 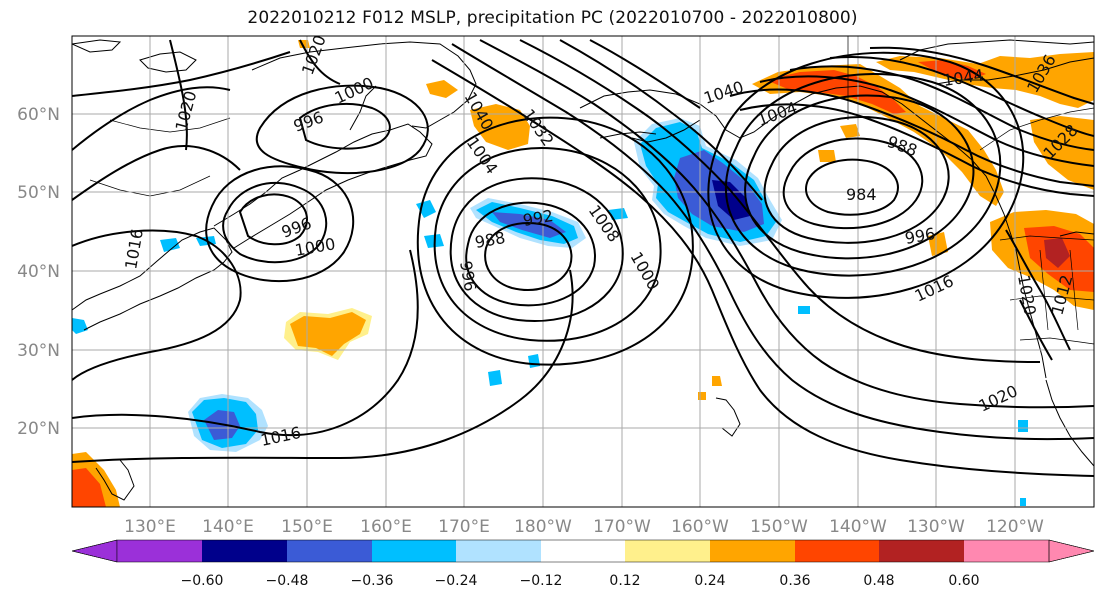 What do you see at coordinates (861, 194) in the screenshot?
I see `svg-text: 984` at bounding box center [861, 194].